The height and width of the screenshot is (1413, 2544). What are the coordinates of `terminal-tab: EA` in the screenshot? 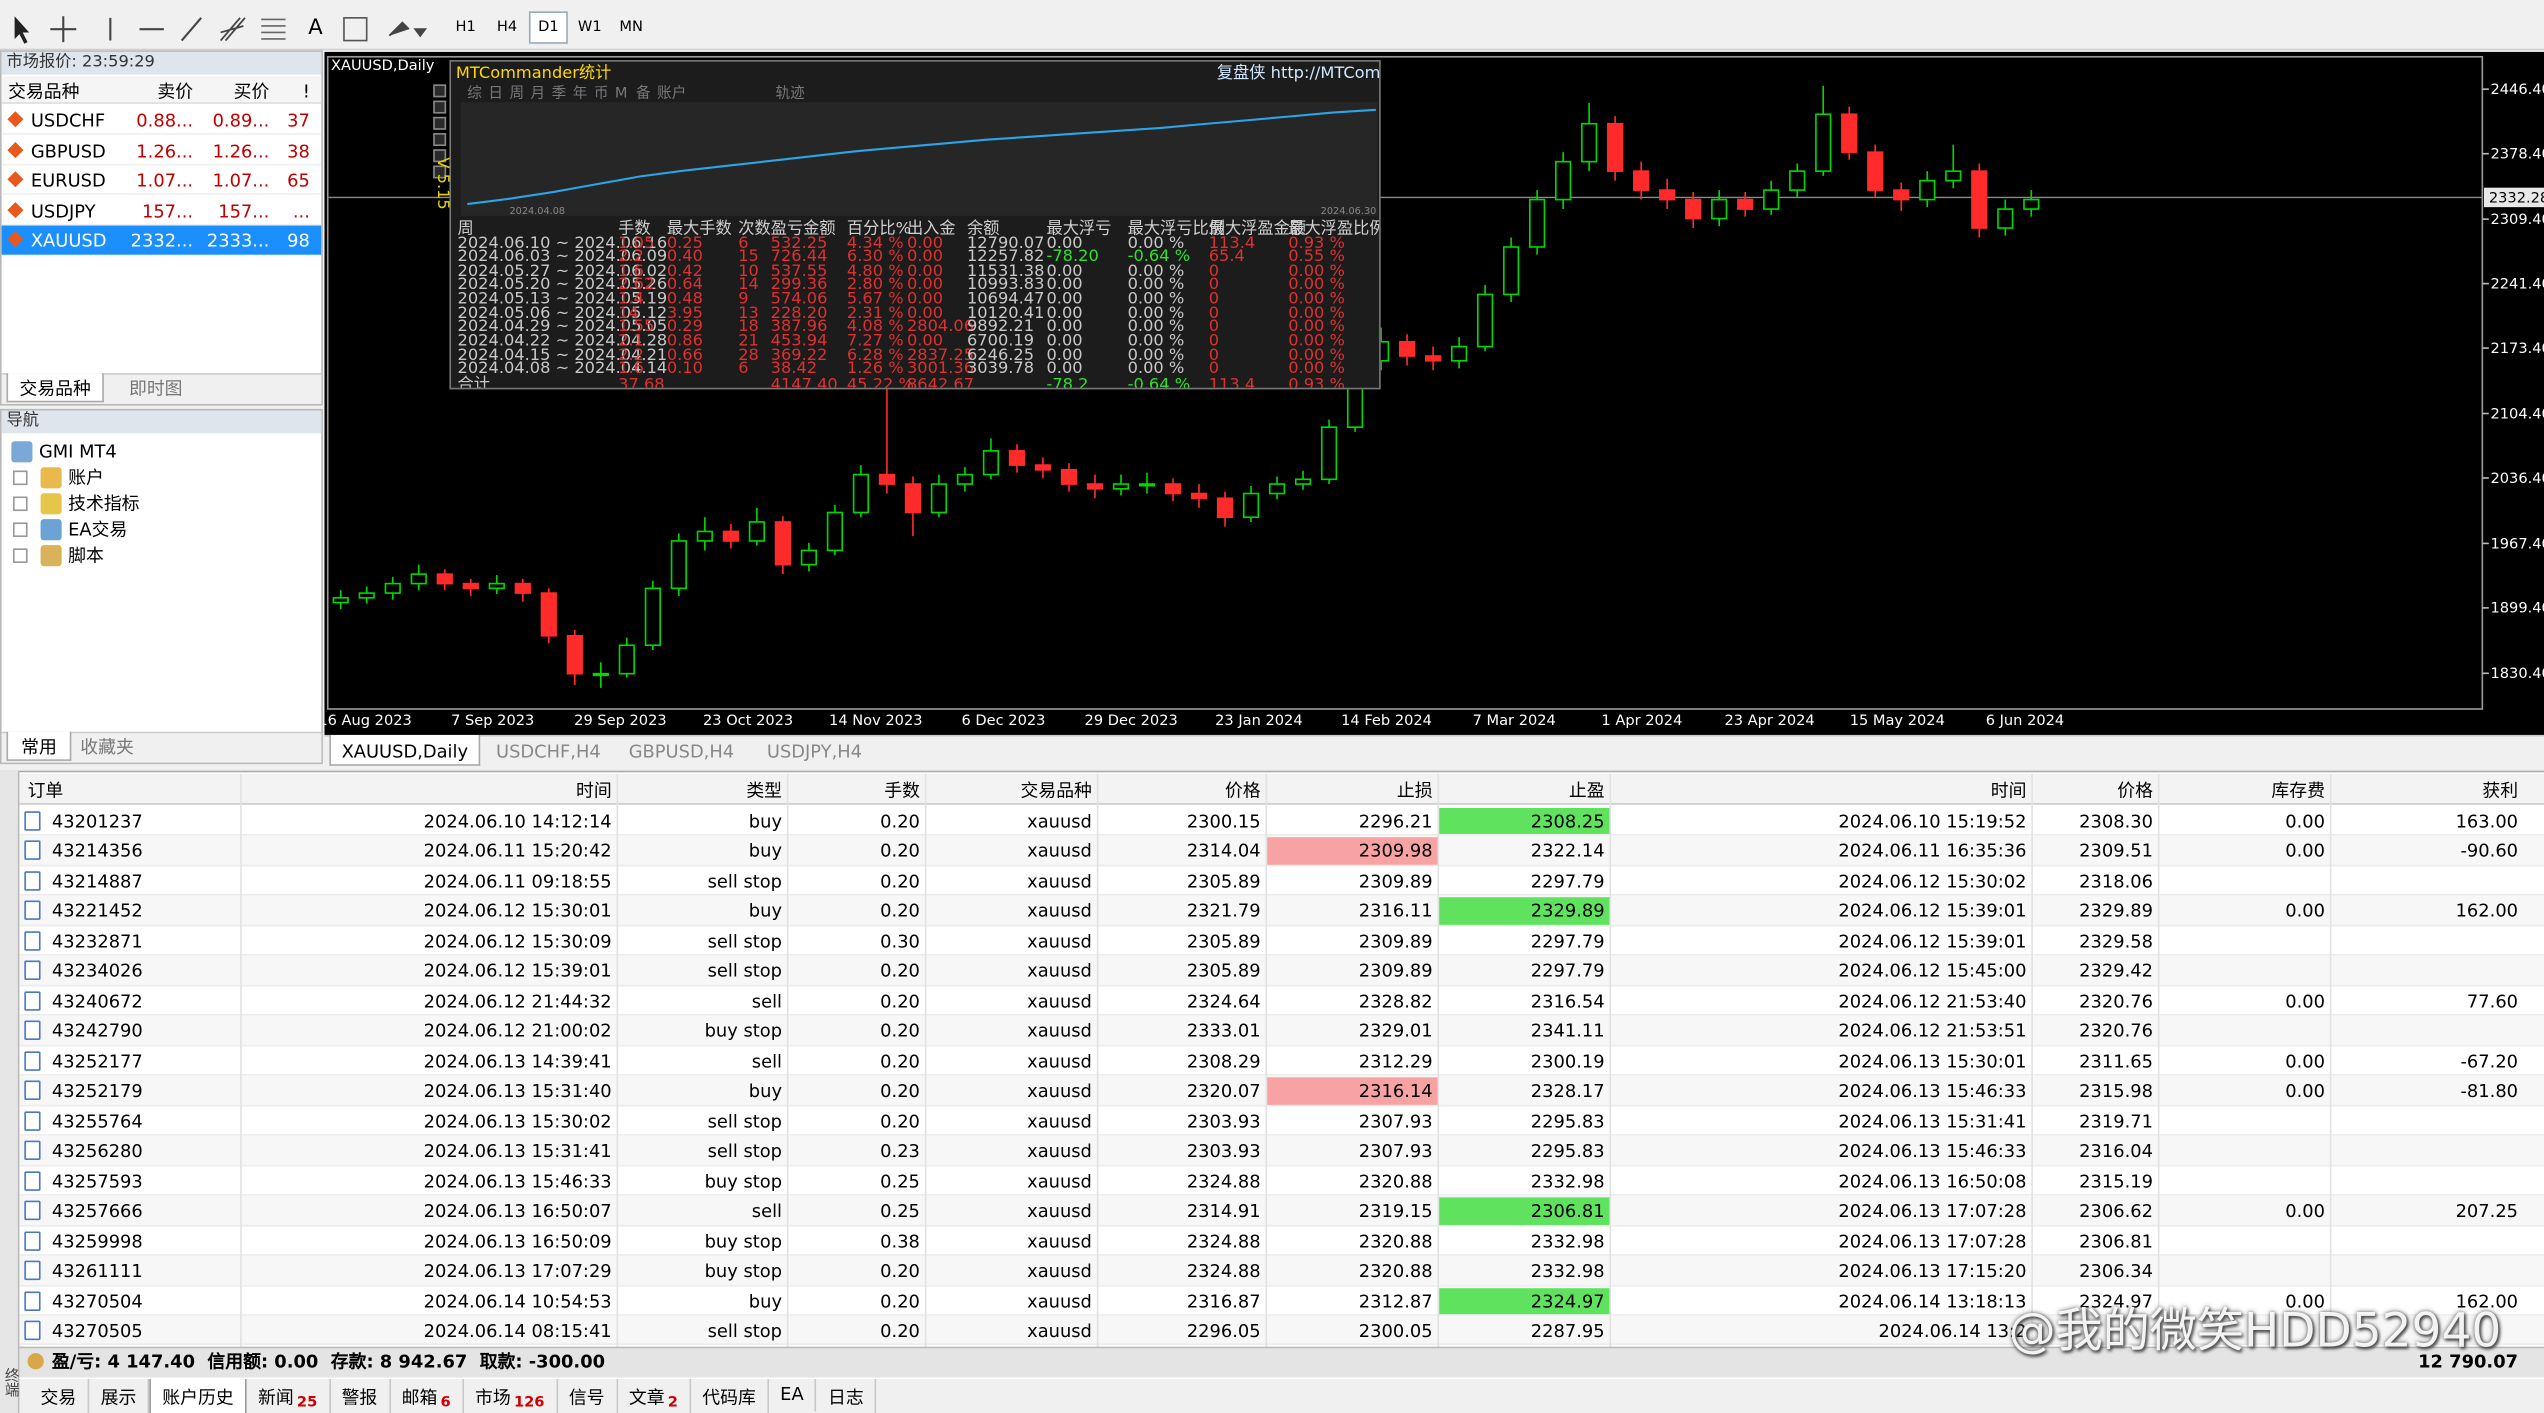 It's located at (793, 1395).